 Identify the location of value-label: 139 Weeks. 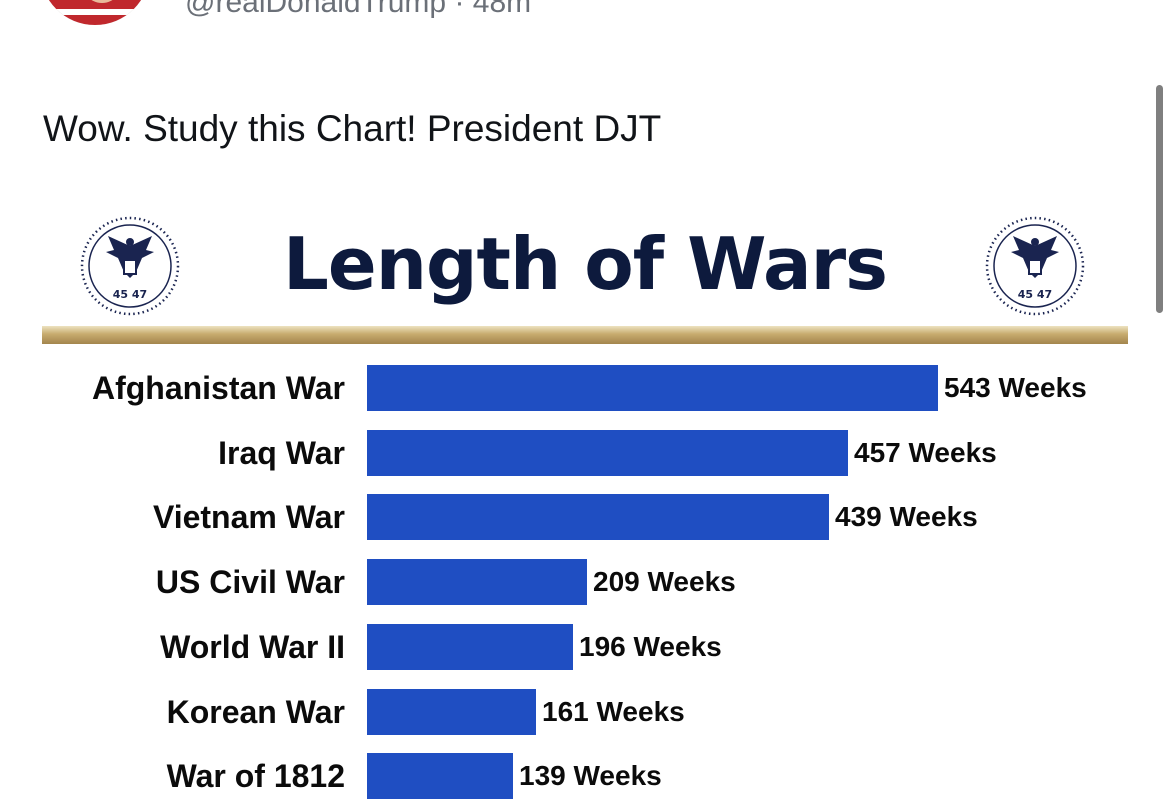
(590, 775).